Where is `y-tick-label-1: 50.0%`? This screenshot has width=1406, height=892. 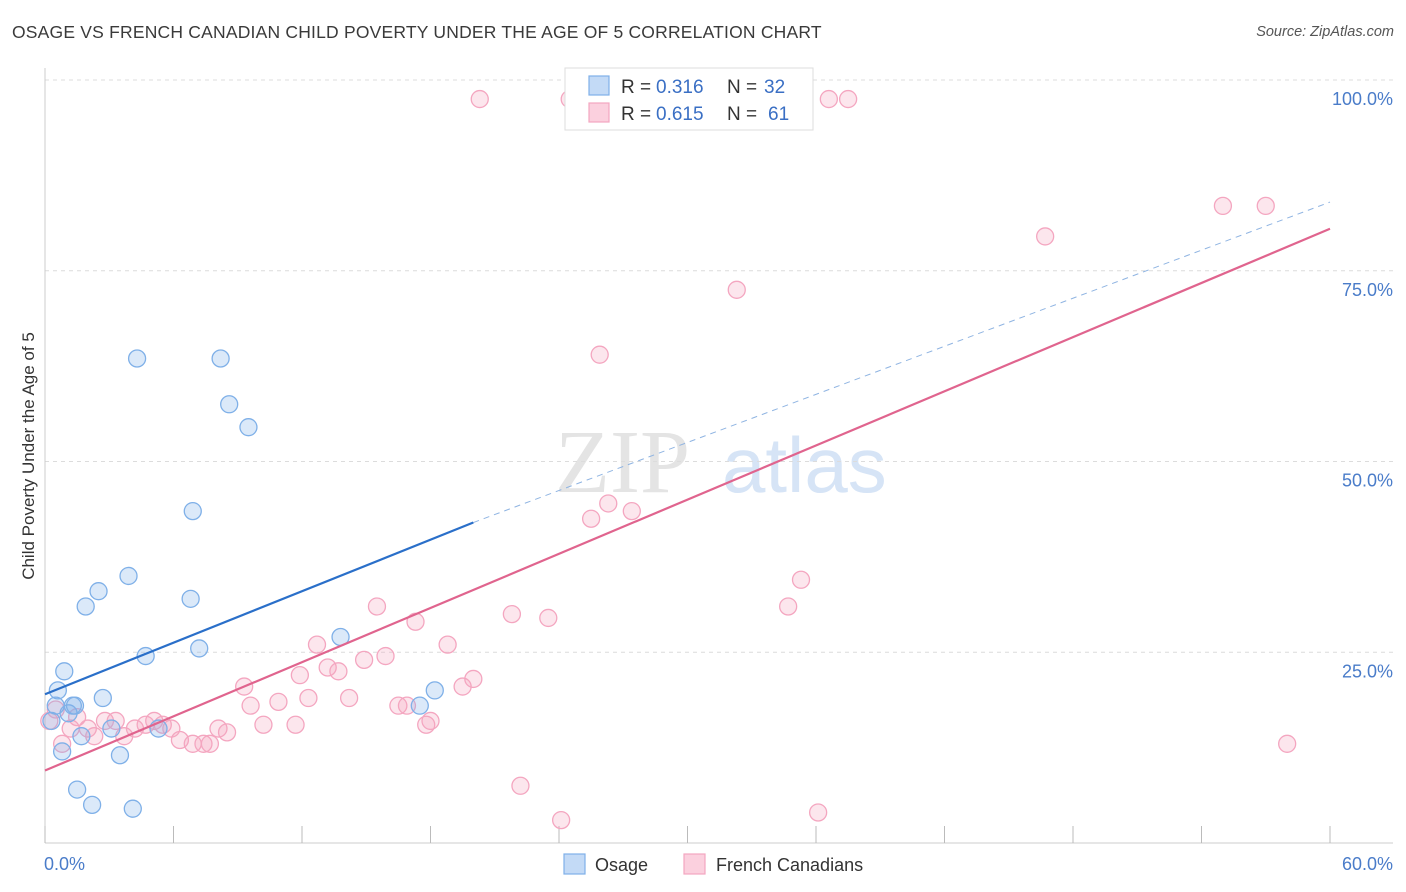
y-tick-label-1: 50.0% is located at coordinates (1367, 481).